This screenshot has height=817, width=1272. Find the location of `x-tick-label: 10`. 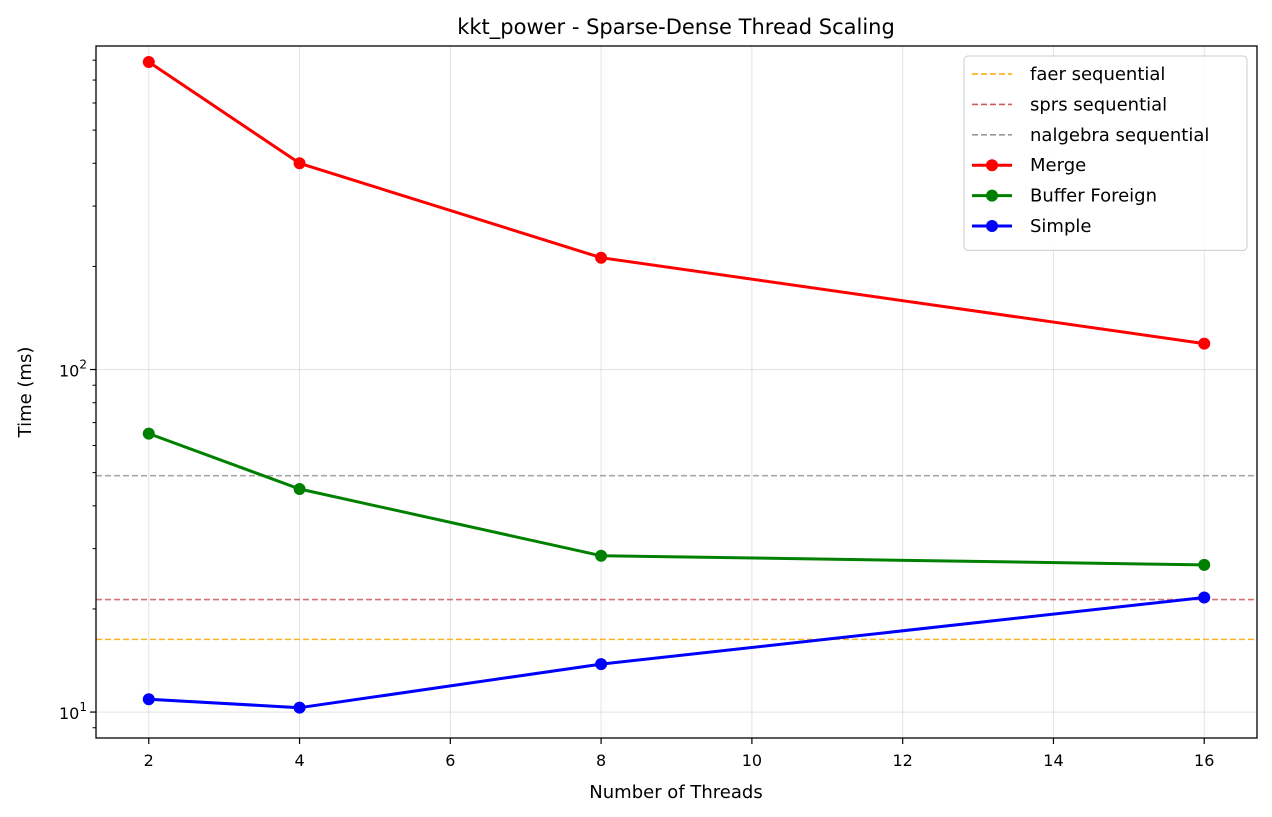

x-tick-label: 10 is located at coordinates (752, 760).